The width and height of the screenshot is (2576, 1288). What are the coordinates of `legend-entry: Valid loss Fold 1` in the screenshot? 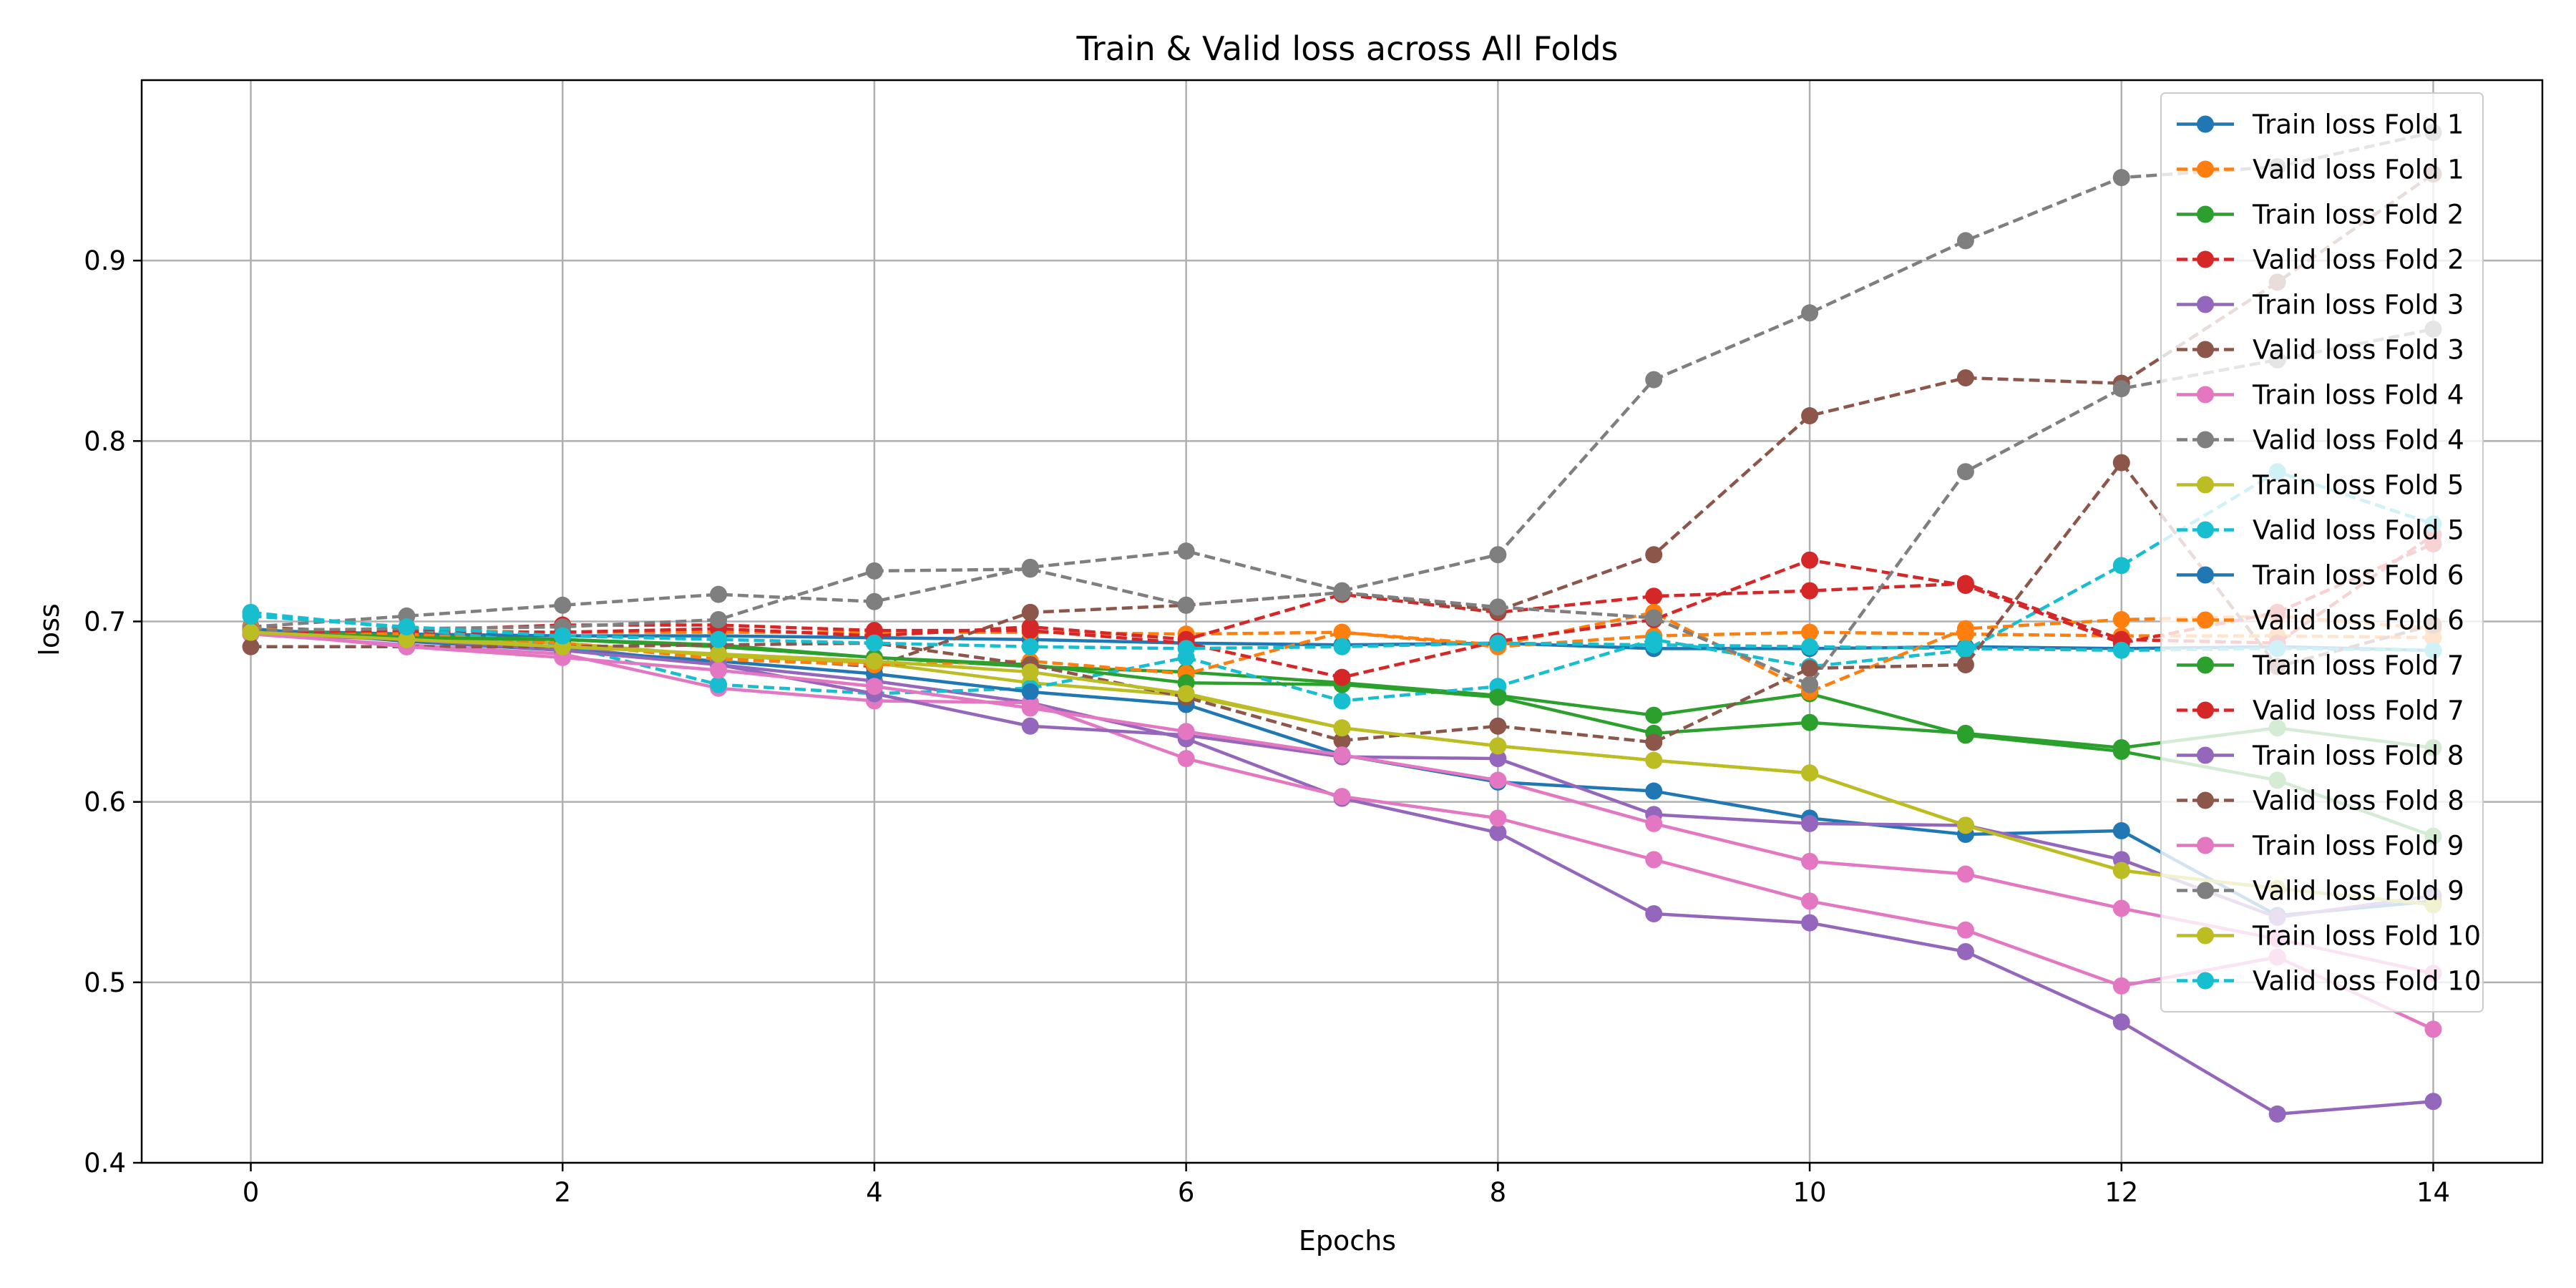 It's located at (2320, 170).